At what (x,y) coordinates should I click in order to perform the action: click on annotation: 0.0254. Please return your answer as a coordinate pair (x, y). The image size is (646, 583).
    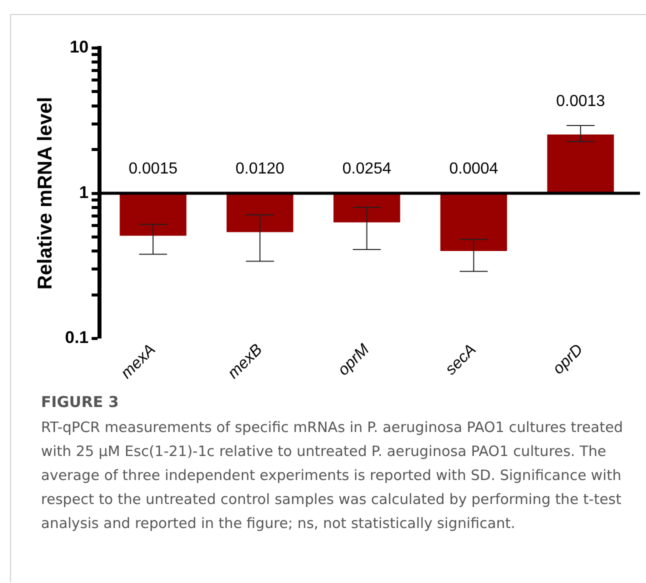
    Looking at the image, I should click on (367, 169).